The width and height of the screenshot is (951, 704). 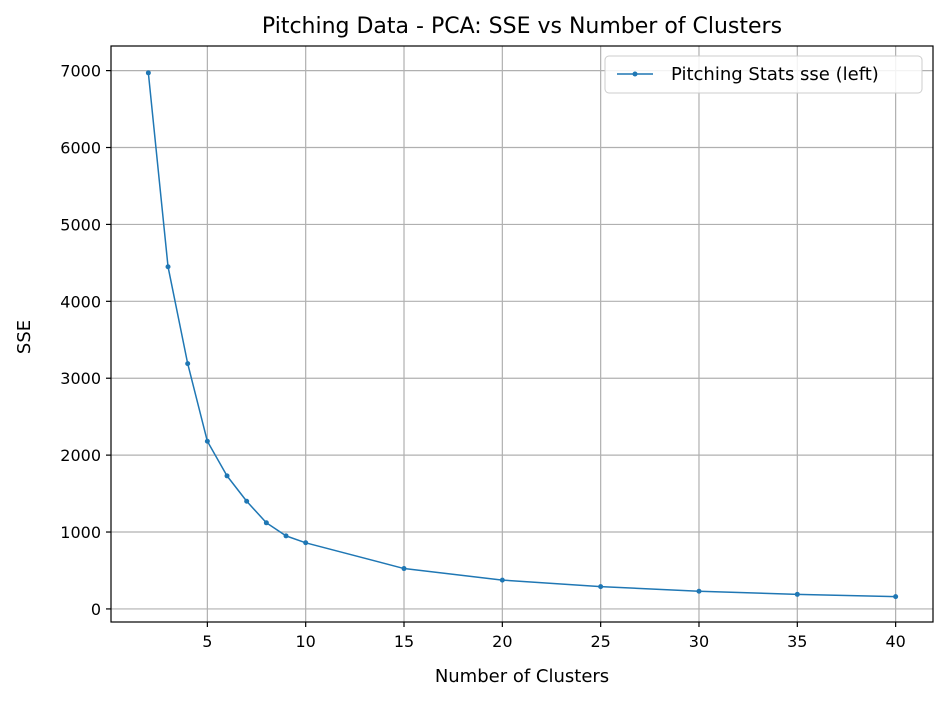 What do you see at coordinates (635, 74) in the screenshot?
I see `legend-marker-swatch` at bounding box center [635, 74].